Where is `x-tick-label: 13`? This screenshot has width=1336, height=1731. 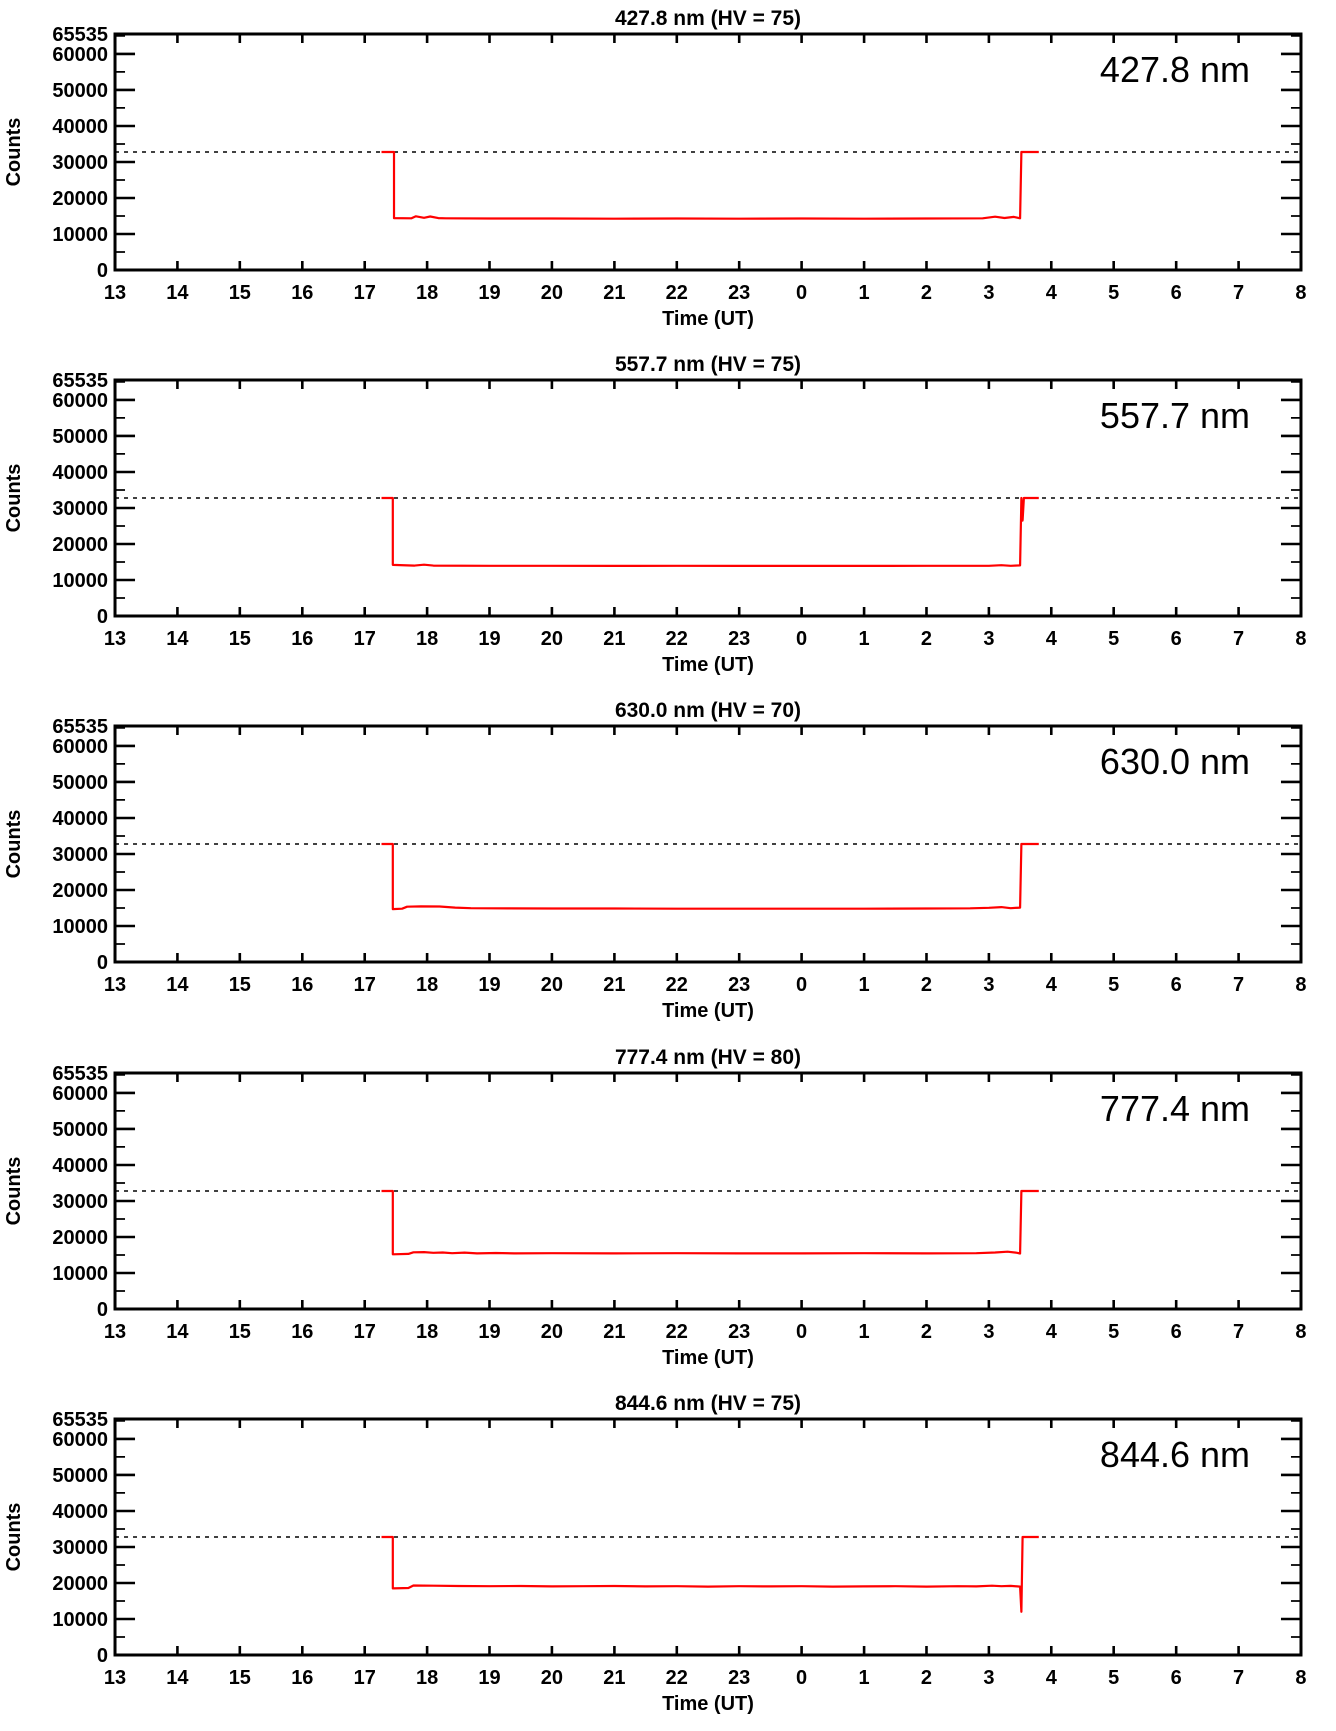
x-tick-label: 13 is located at coordinates (115, 1678).